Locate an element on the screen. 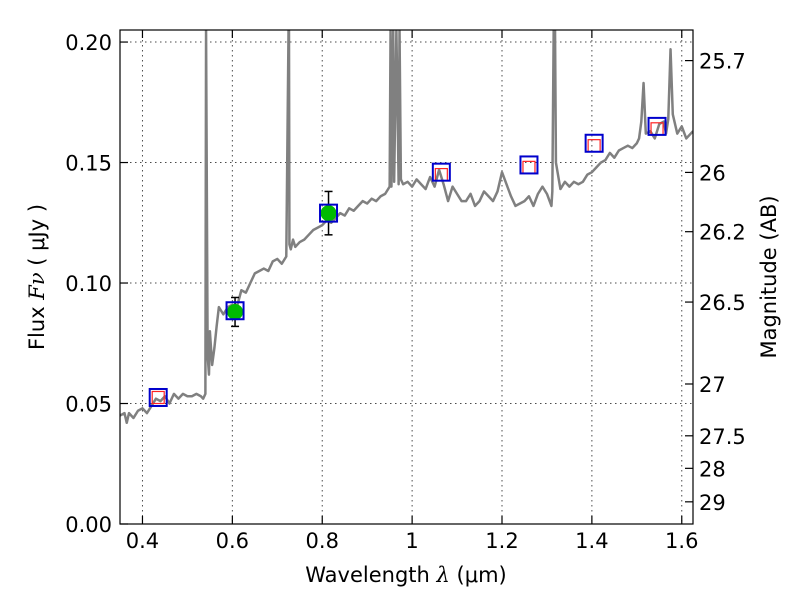 The height and width of the screenshot is (600, 800). x-tick-label: 0.6 is located at coordinates (232, 541).